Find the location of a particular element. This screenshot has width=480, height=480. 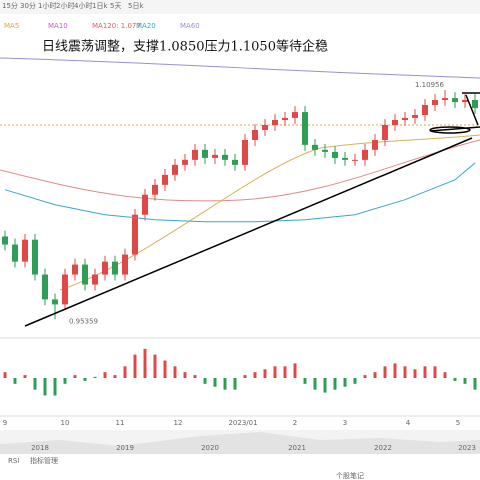

toolbar-tab: 4小时 is located at coordinates (83, 5).